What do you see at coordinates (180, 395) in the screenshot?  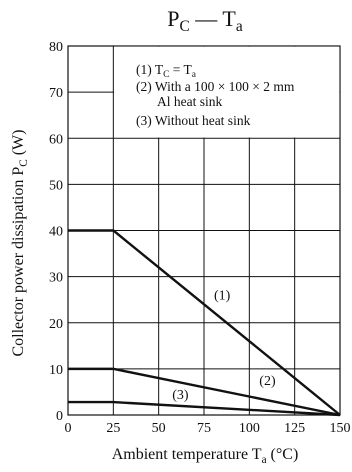 I see `series-label-3: (3)` at bounding box center [180, 395].